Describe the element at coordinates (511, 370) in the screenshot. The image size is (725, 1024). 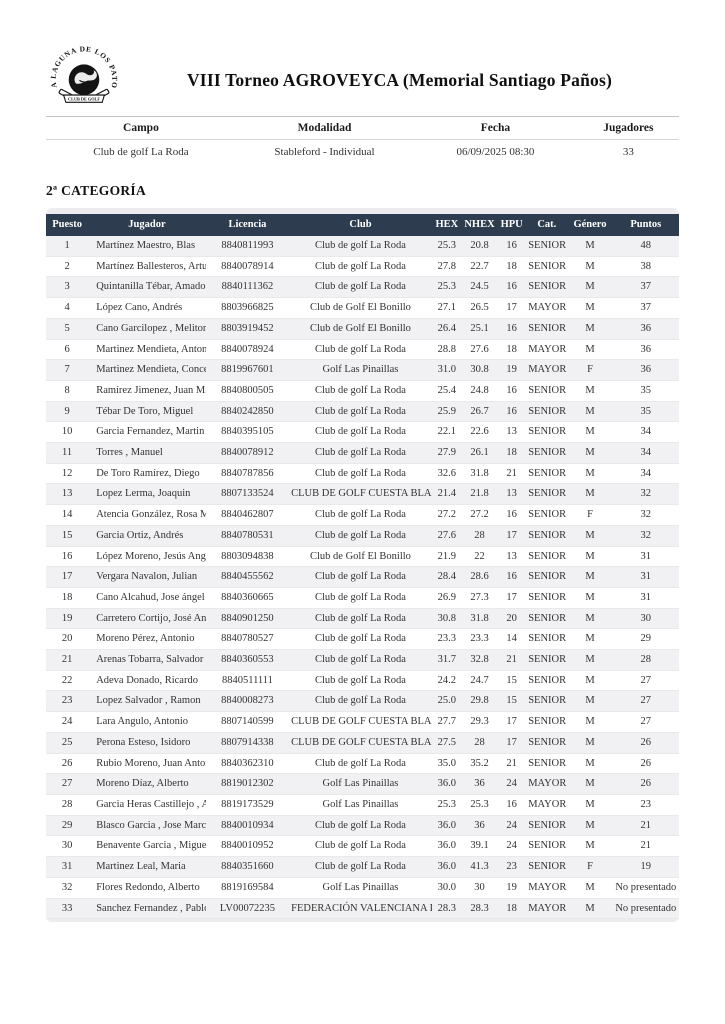
I see `cell-hpu: 19` at that location.